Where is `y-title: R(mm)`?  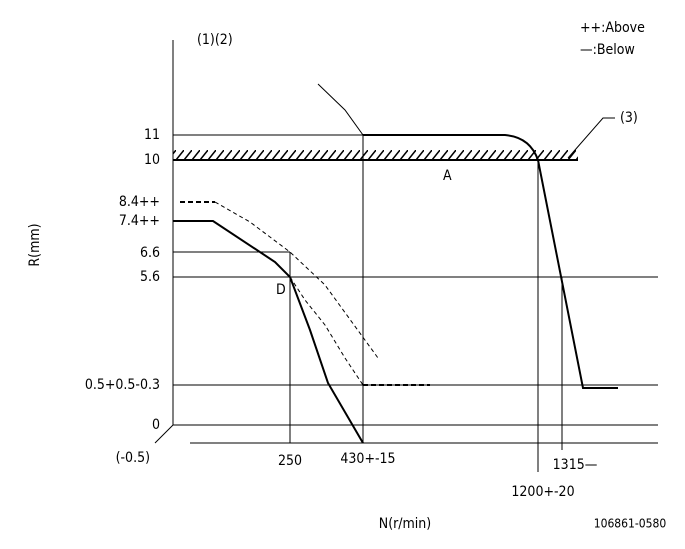
y-title: R(mm) is located at coordinates (35, 244).